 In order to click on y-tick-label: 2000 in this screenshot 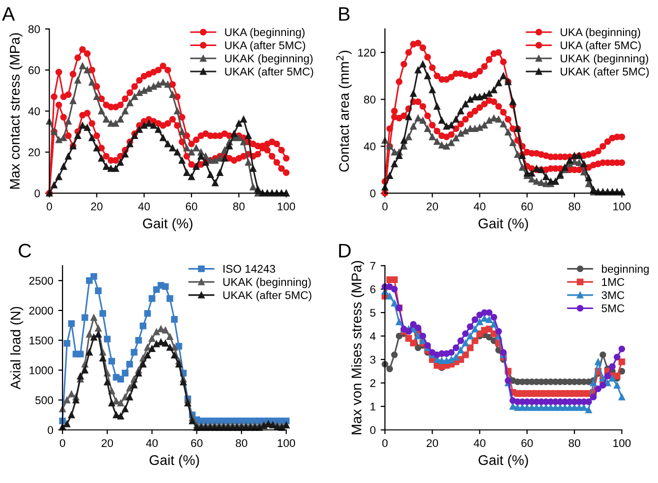, I will do `click(41, 310)`.